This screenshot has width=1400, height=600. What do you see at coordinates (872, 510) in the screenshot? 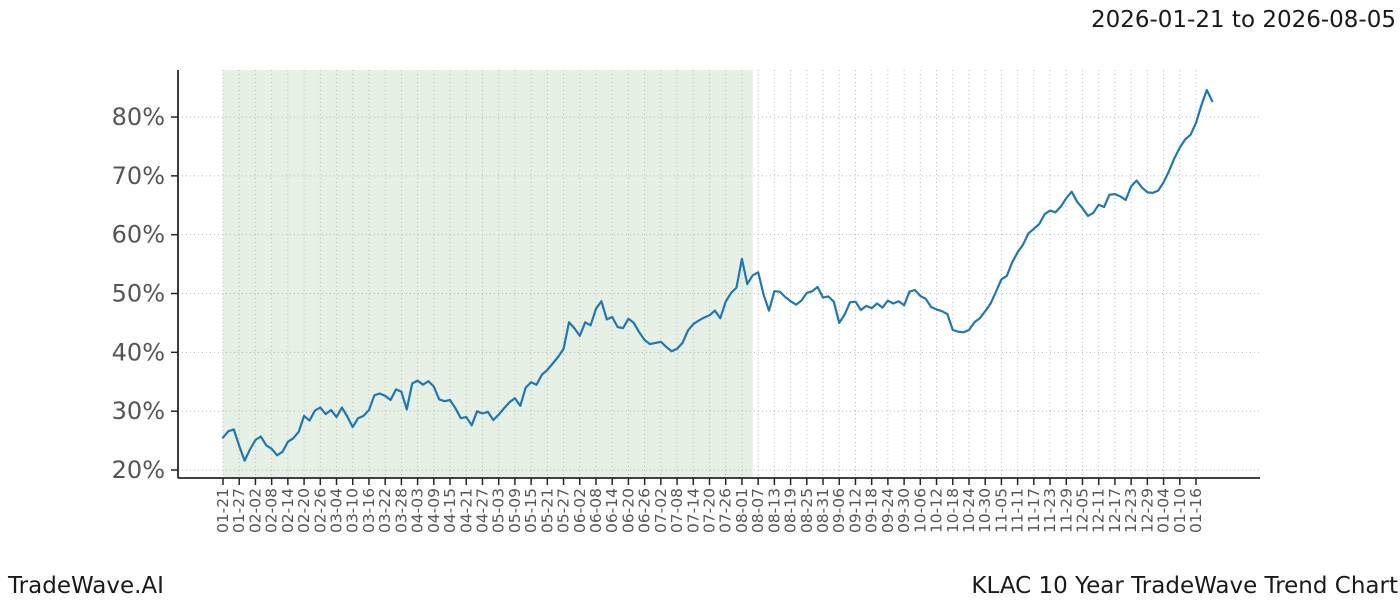
I see `x-tick-label: 09-18` at bounding box center [872, 510].